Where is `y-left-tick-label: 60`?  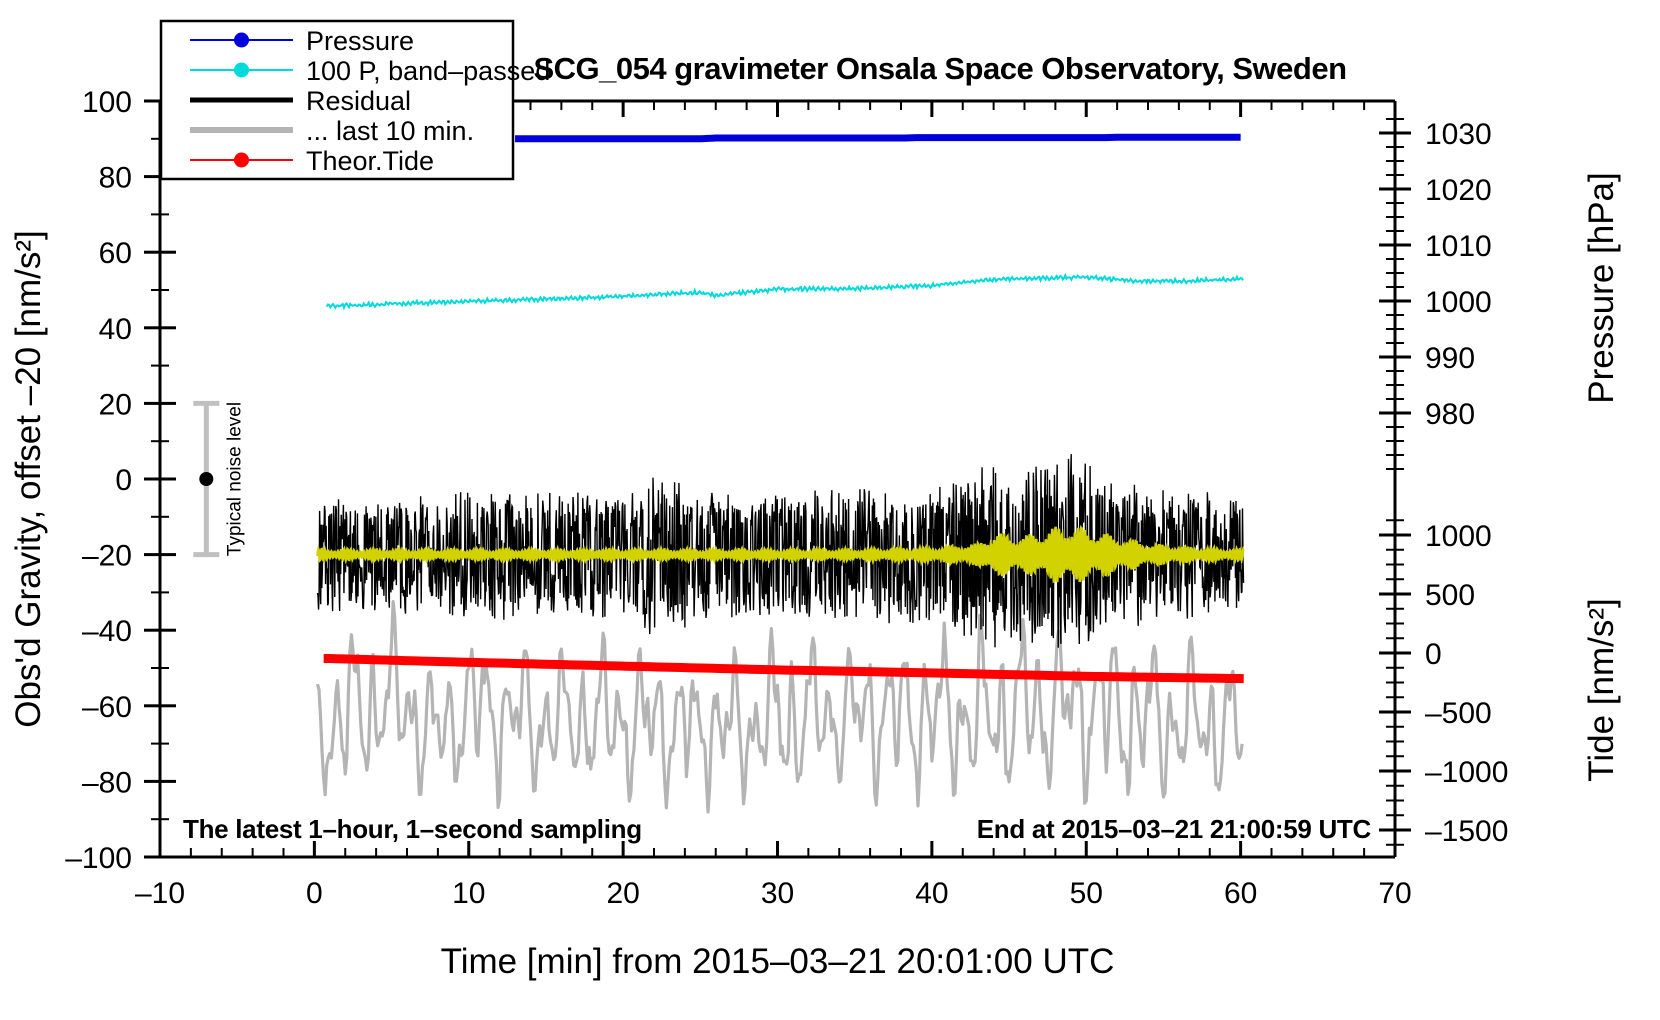
y-left-tick-label: 60 is located at coordinates (115, 253).